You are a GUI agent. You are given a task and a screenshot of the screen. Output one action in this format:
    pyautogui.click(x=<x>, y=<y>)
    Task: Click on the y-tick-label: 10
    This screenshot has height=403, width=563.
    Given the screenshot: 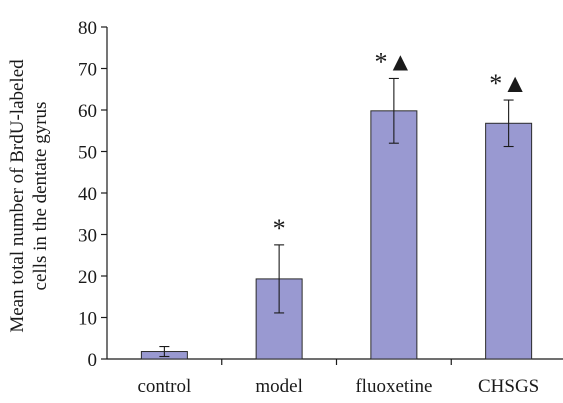 What is the action you would take?
    pyautogui.click(x=87, y=319)
    